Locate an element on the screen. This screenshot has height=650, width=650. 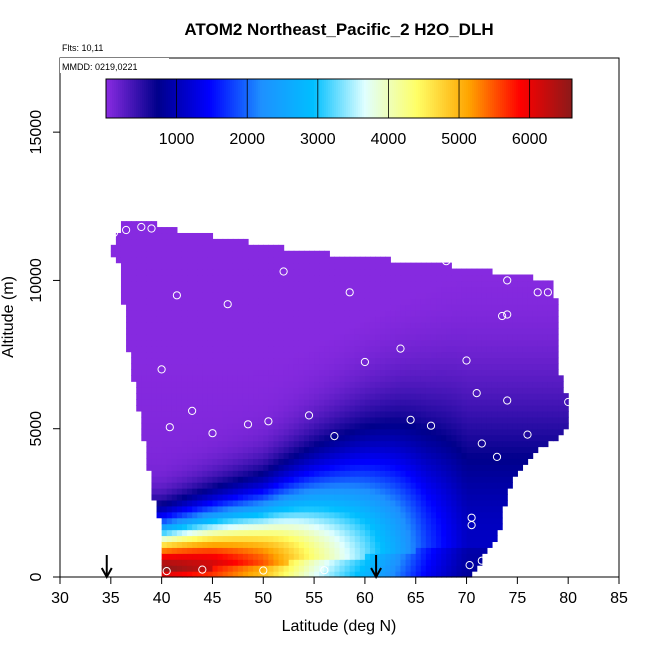
x-tick-label: 85 is located at coordinates (619, 598).